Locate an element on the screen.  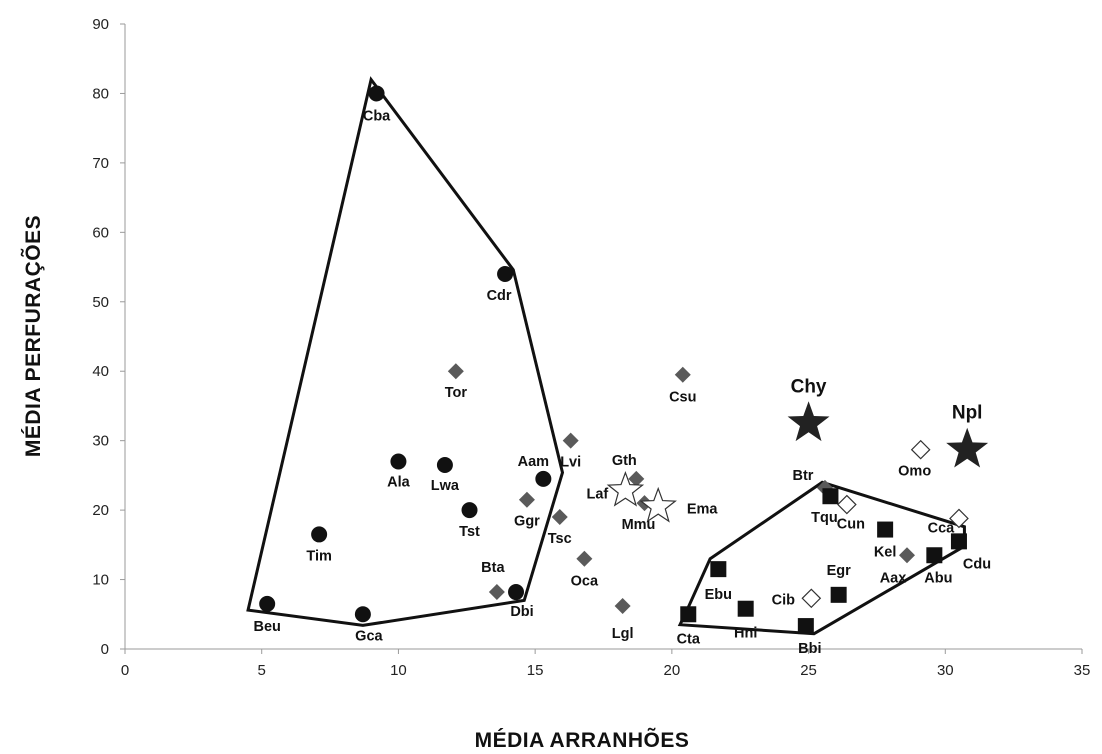
label-kel: Kel is located at coordinates (885, 553).